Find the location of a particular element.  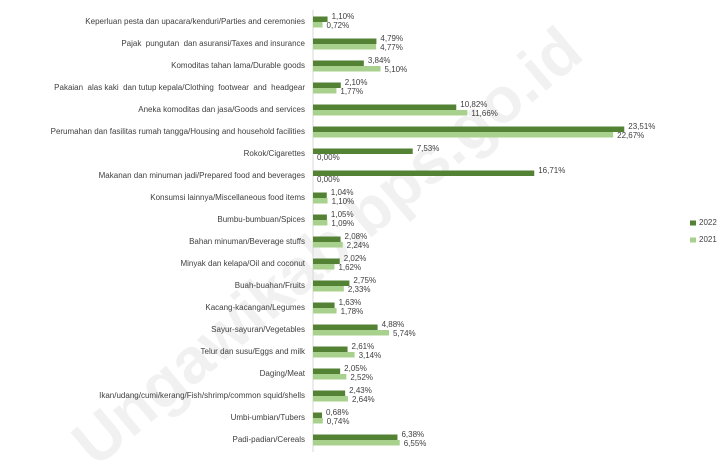

data-label: 3,84% is located at coordinates (379, 60).